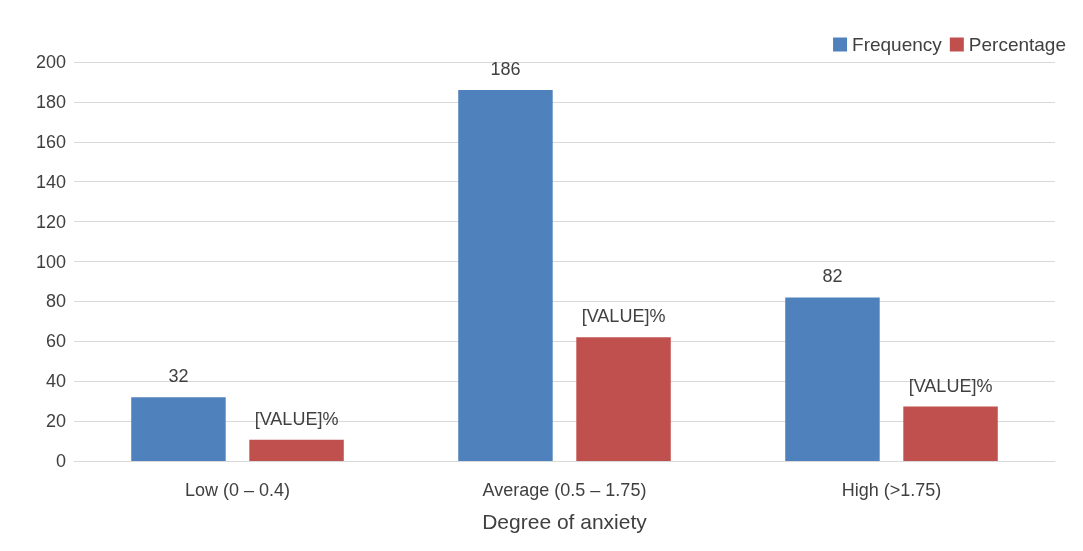 The height and width of the screenshot is (551, 1083). I want to click on x-tick-label: High (>1.75), so click(891, 490).